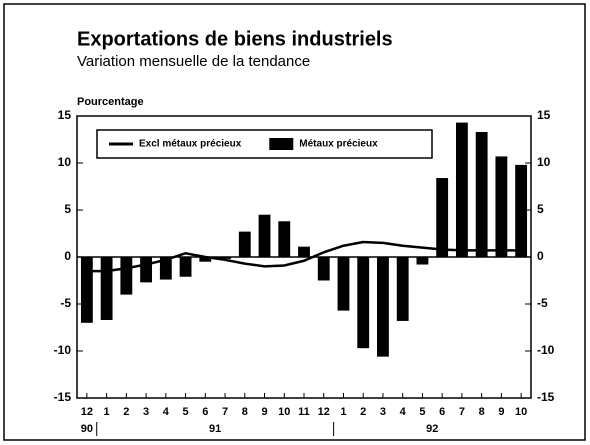  Describe the element at coordinates (65, 162) in the screenshot. I see `y-tick-label: 10` at that location.